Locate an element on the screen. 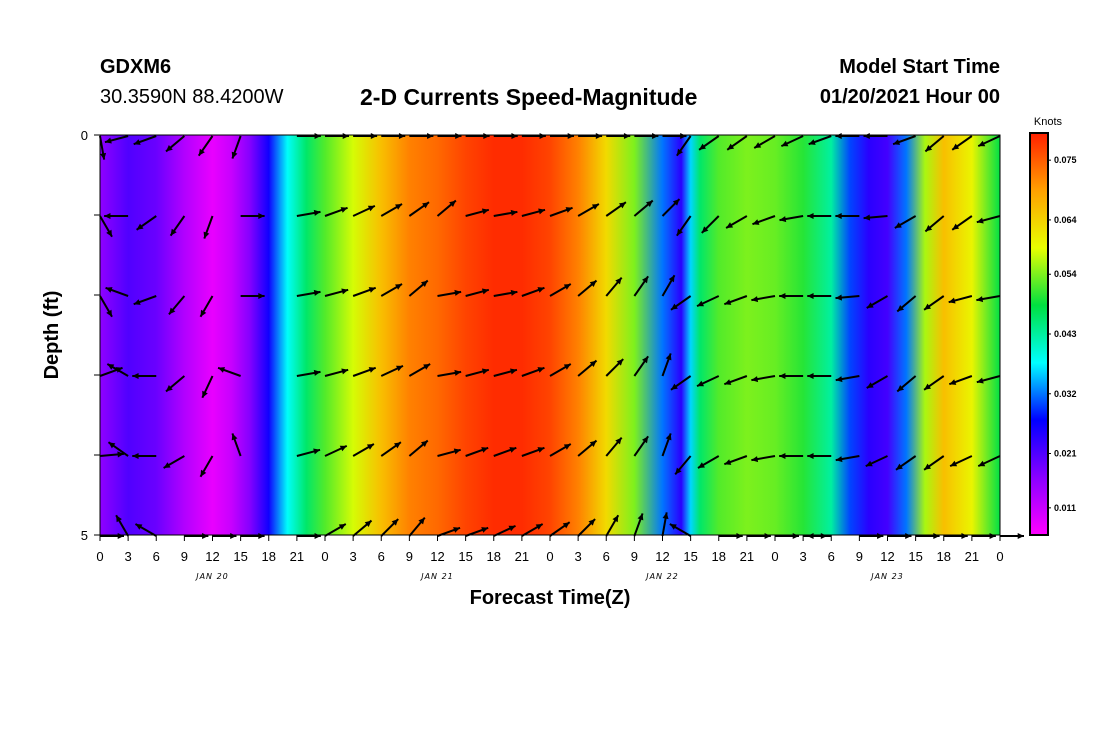 The height and width of the screenshot is (750, 1100). x-axis-title: Forecast Time(Z) is located at coordinates (550, 598).